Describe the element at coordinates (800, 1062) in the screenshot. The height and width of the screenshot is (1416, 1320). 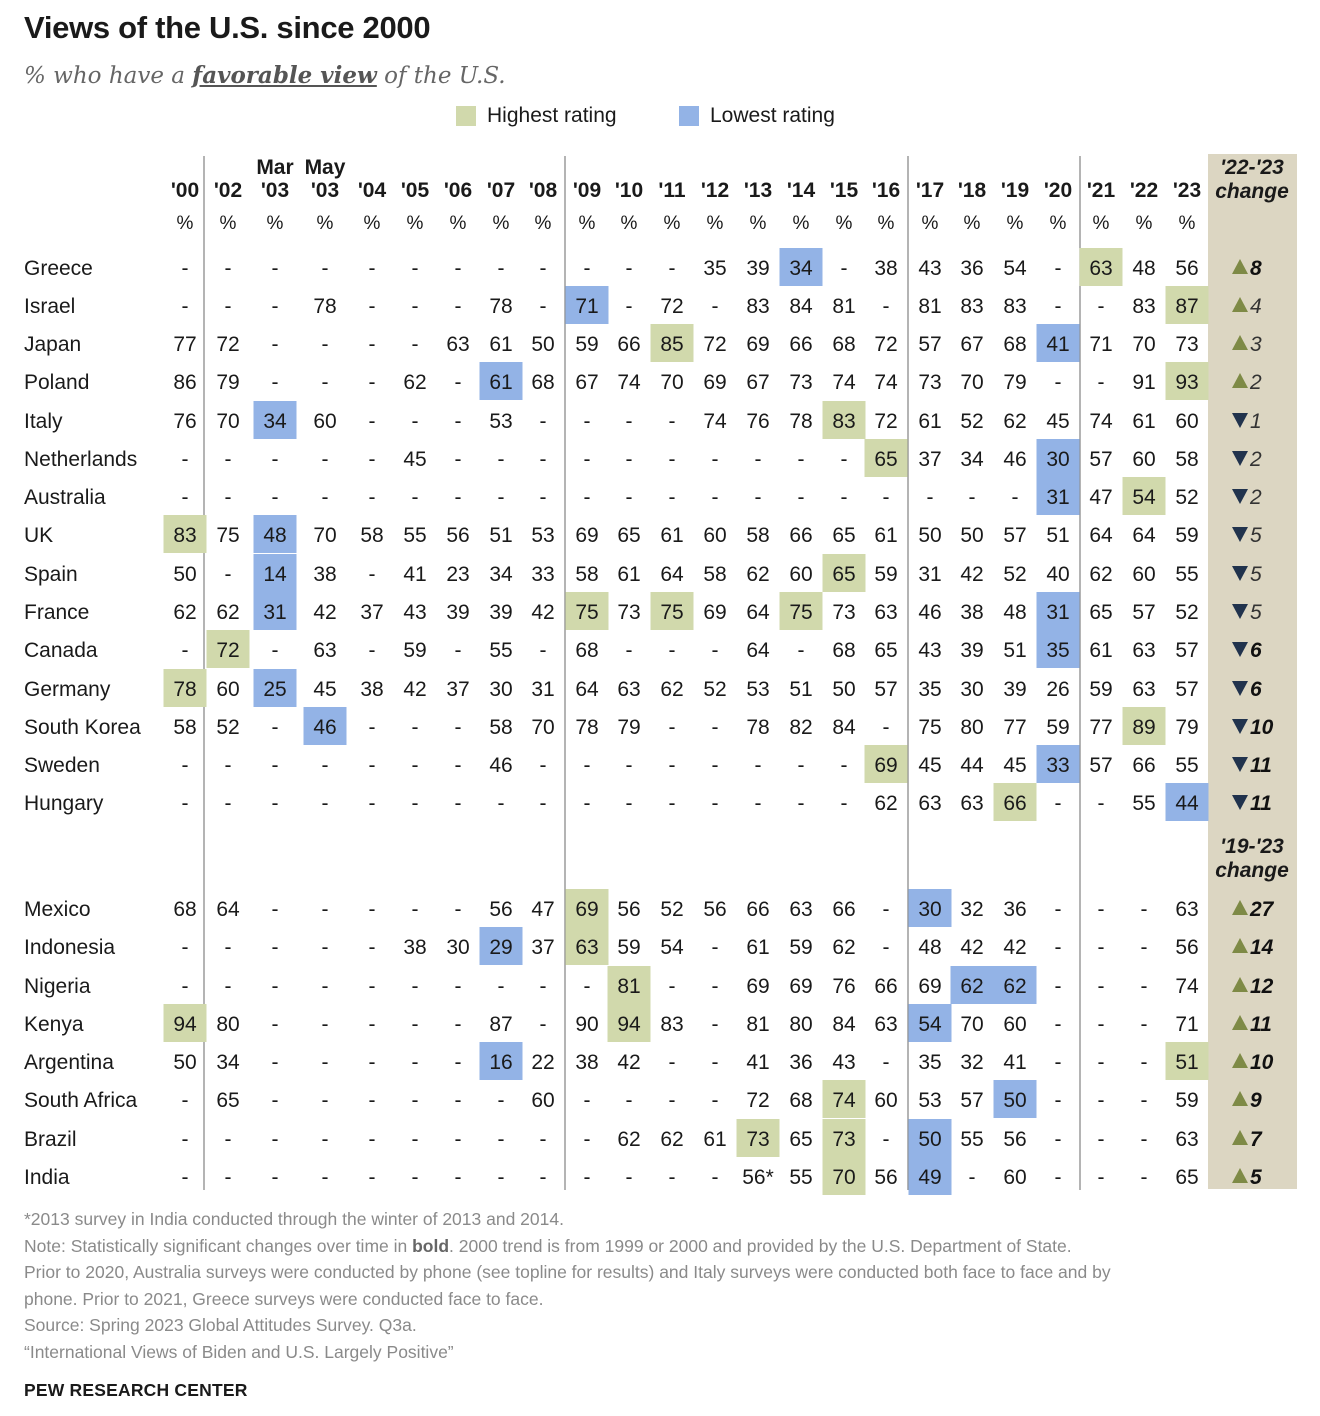
I see `data-value: 36` at that location.